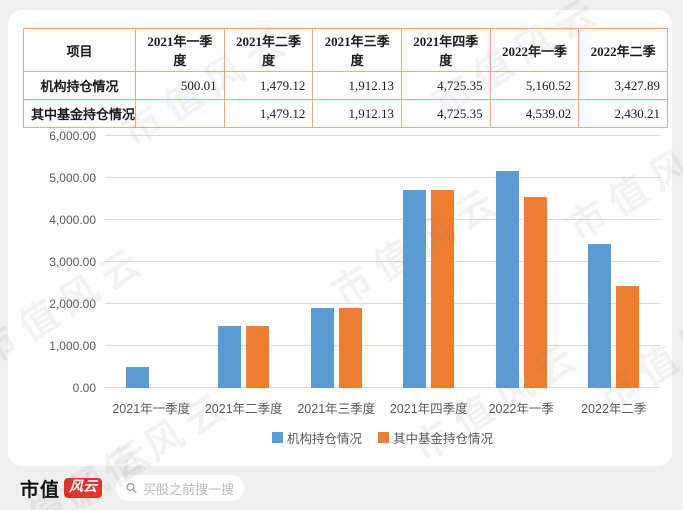 This screenshot has height=510, width=683. What do you see at coordinates (151, 409) in the screenshot?
I see `x-tick-label: 2021年一季度` at bounding box center [151, 409].